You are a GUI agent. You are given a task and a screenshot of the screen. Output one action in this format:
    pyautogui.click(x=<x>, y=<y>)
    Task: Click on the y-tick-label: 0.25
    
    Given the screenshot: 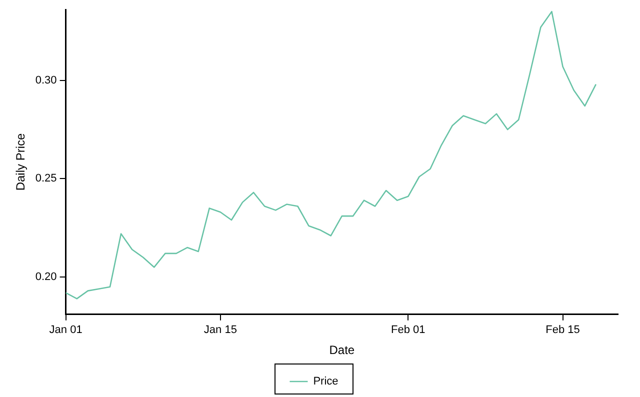 What is the action you would take?
    pyautogui.click(x=46, y=178)
    